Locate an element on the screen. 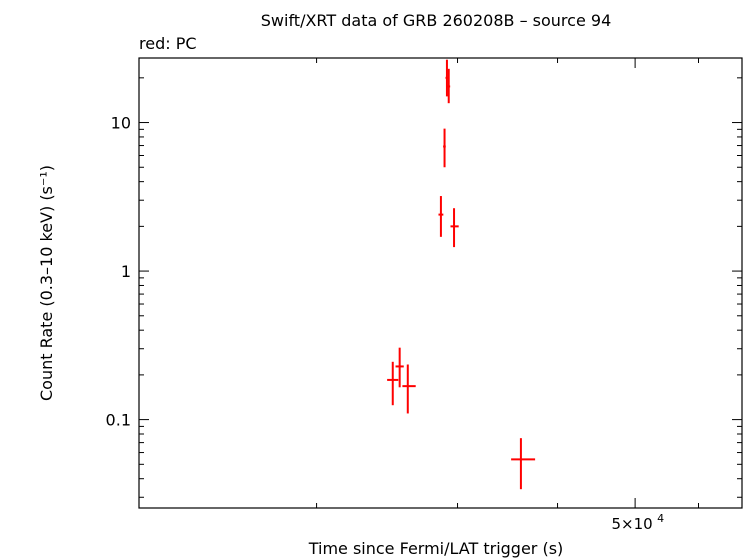 The height and width of the screenshot is (558, 746). x-axis-label: Time since Fermi/LAT trigger (s) is located at coordinates (436, 548).